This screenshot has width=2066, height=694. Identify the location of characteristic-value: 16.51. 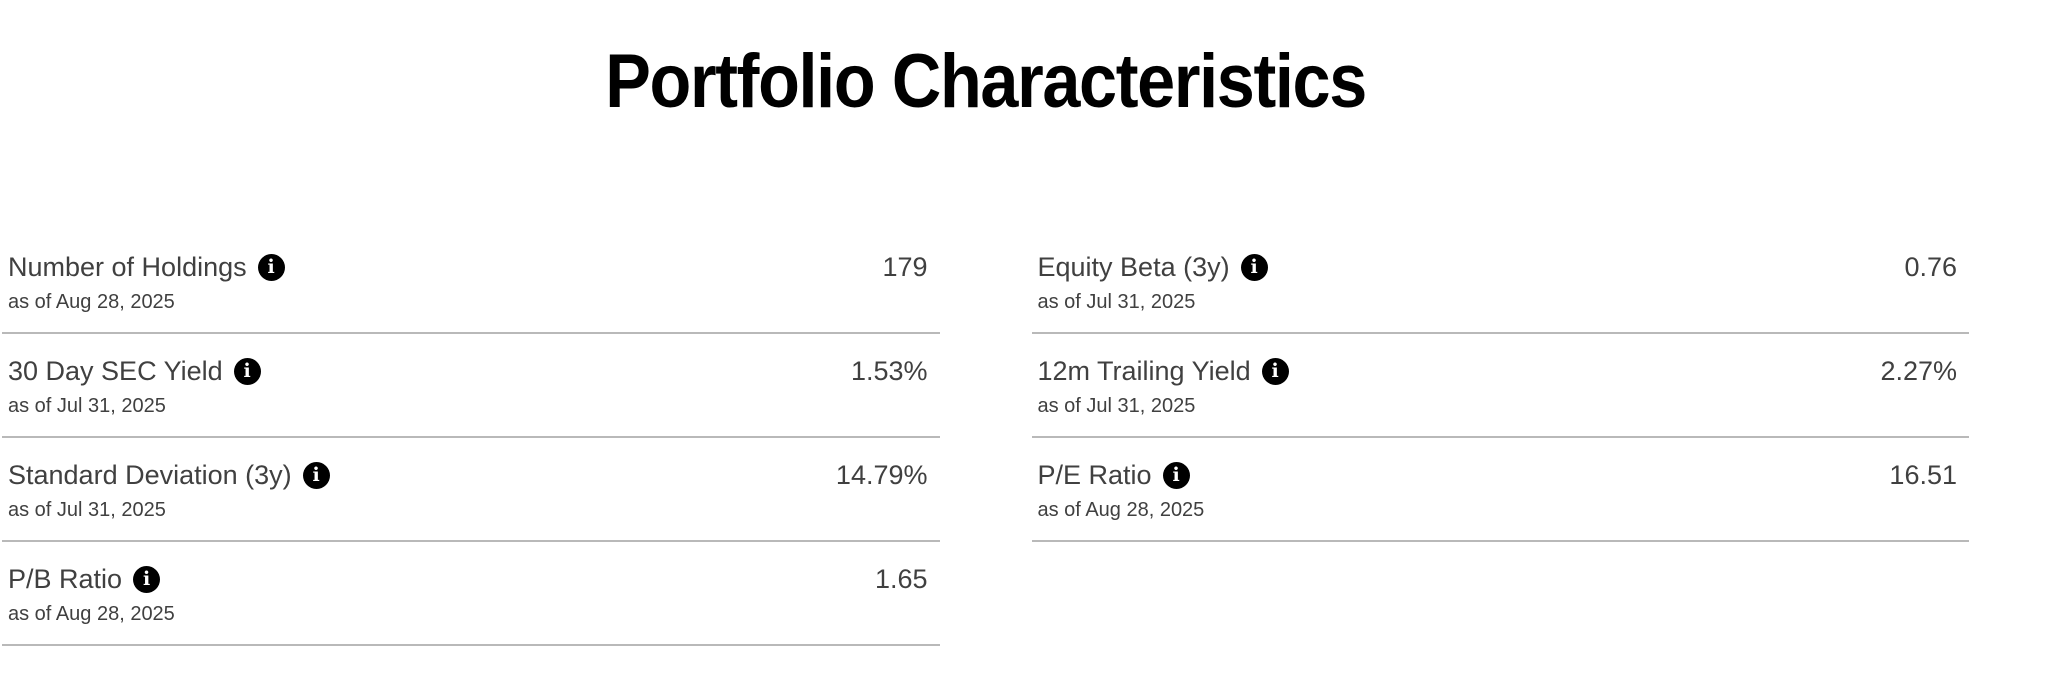
(1923, 475).